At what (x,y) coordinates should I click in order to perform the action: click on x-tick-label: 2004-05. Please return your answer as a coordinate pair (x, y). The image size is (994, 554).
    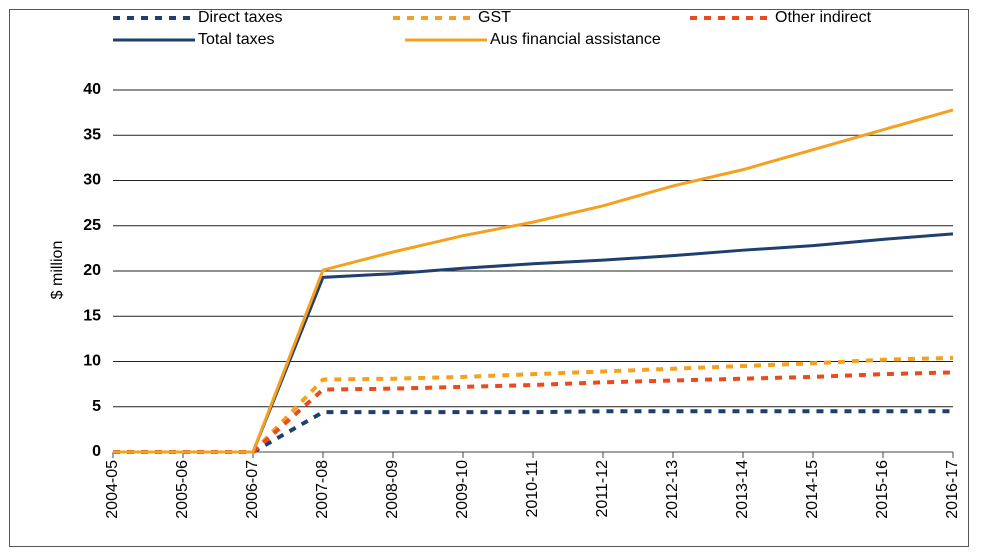
    Looking at the image, I should click on (112, 489).